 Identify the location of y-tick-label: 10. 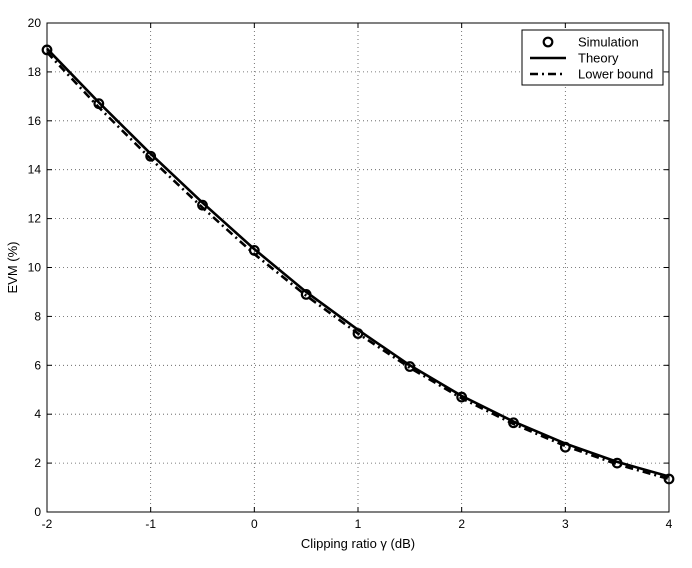
(35, 268).